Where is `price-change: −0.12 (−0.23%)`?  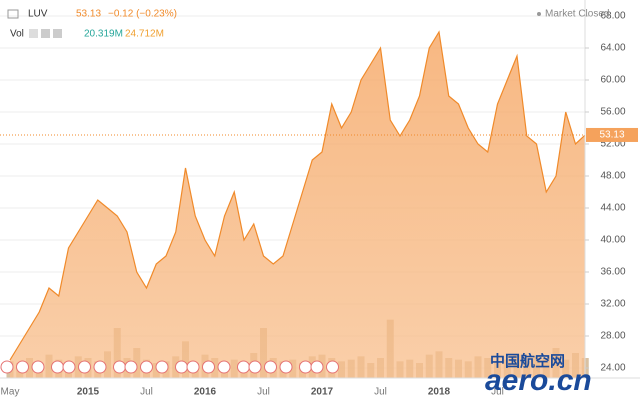
price-change: −0.12 (−0.23%) is located at coordinates (142, 14).